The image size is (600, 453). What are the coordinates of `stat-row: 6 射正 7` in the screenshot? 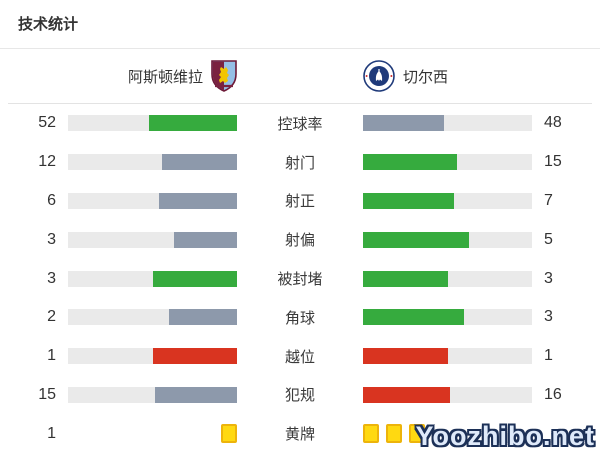 It's located at (300, 201).